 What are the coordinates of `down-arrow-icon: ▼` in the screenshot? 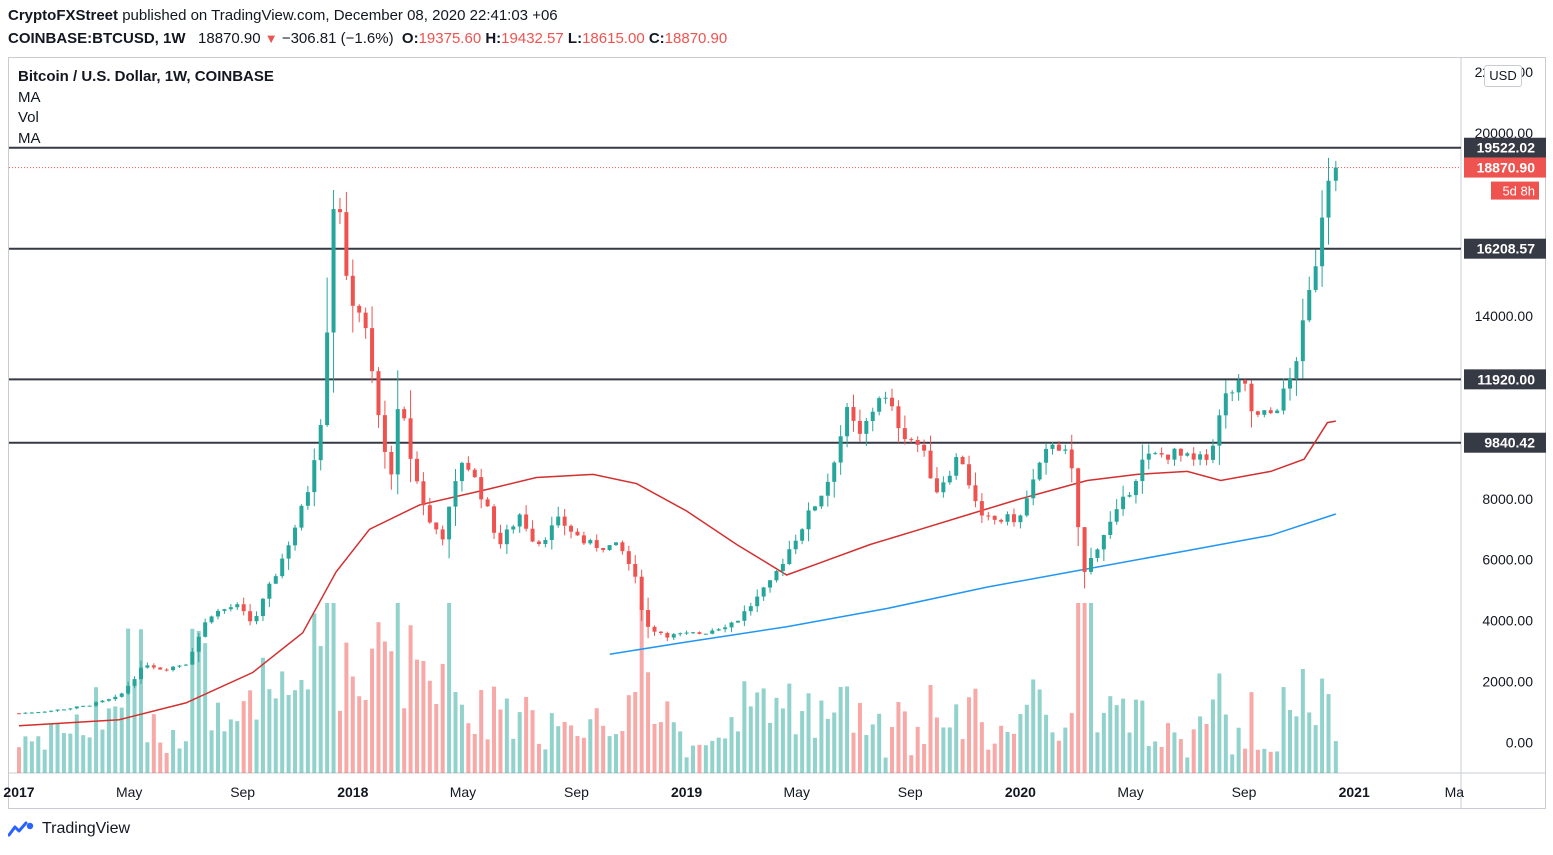 It's located at (271, 38).